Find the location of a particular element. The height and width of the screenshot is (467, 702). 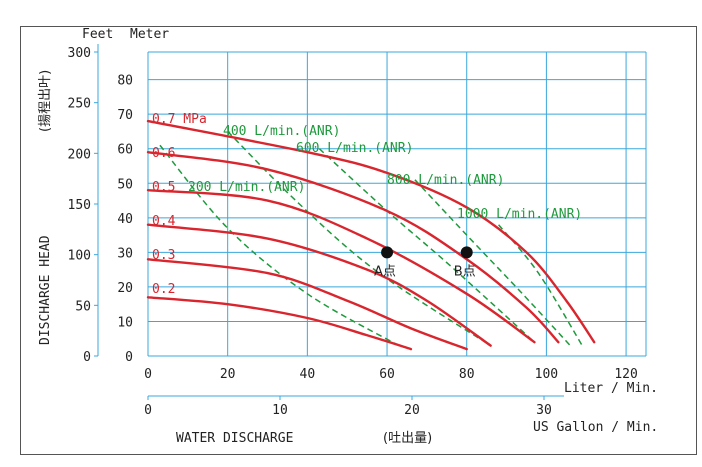

air-label: 1000 L/min.(ANR) is located at coordinates (519, 214).